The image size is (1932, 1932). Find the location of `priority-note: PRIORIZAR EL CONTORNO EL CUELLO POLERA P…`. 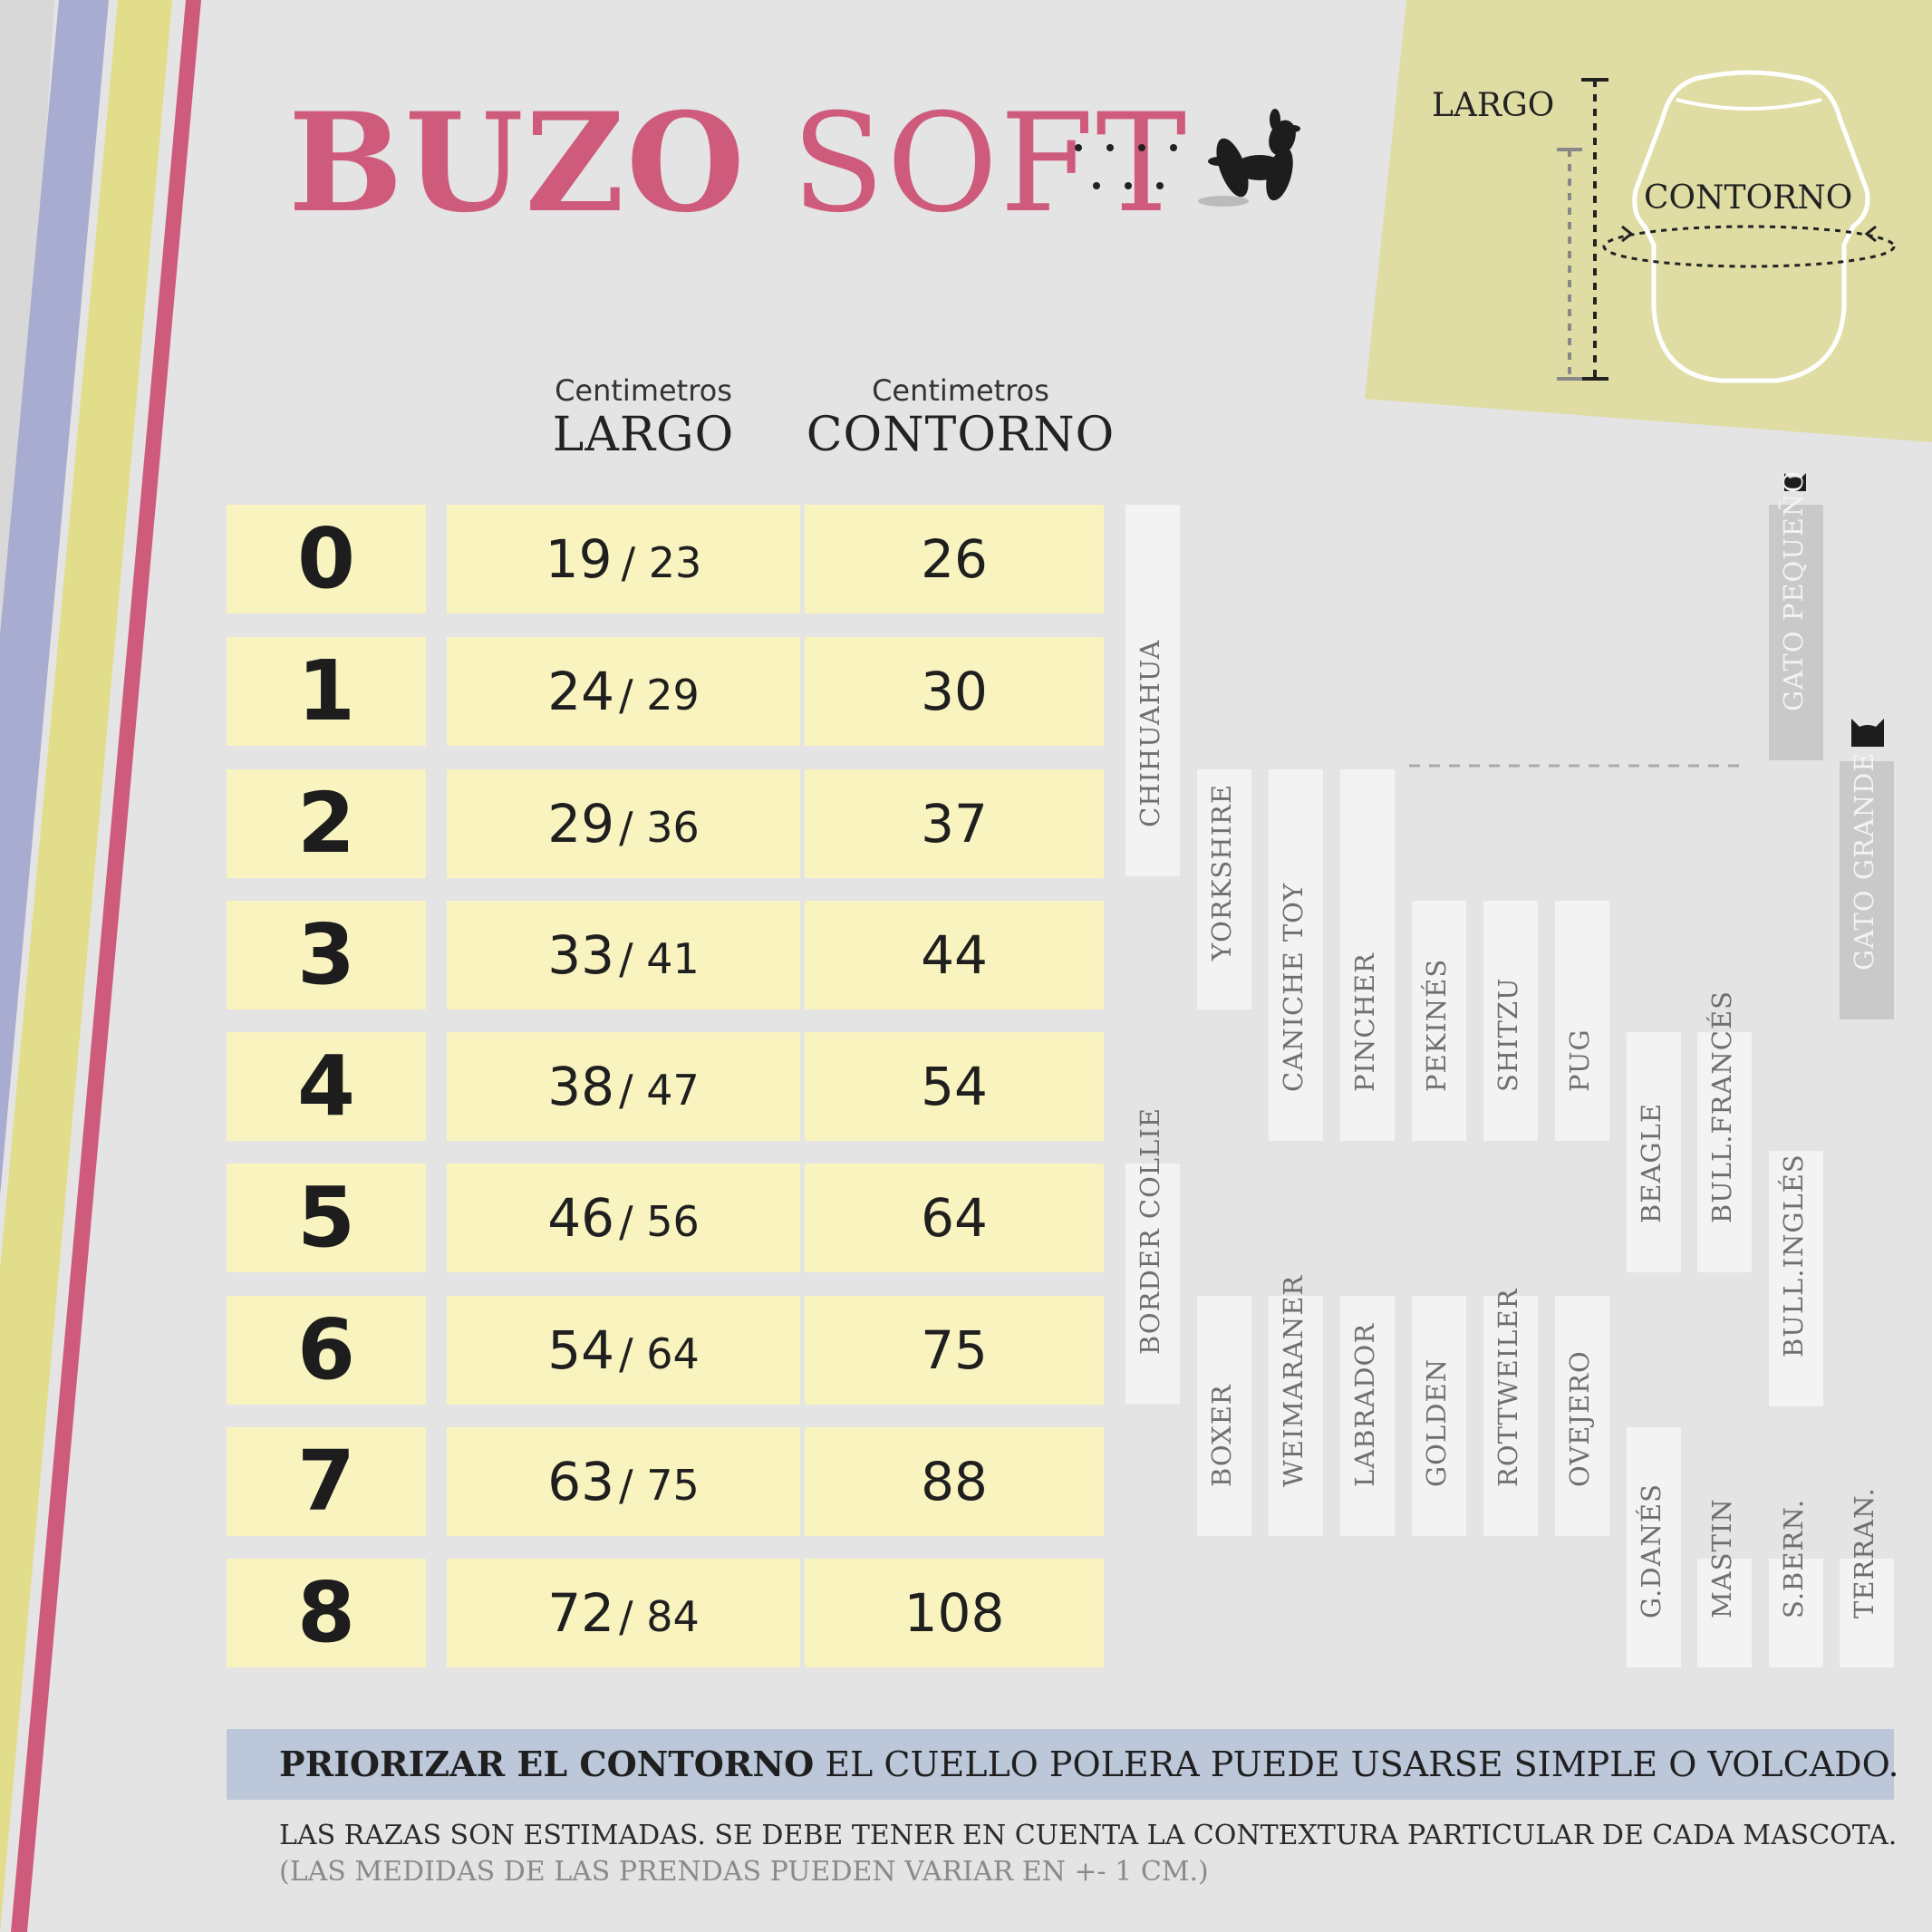

priority-note: PRIORIZAR EL CONTORNO EL CUELLO POLERA P… is located at coordinates (1063, 1765).